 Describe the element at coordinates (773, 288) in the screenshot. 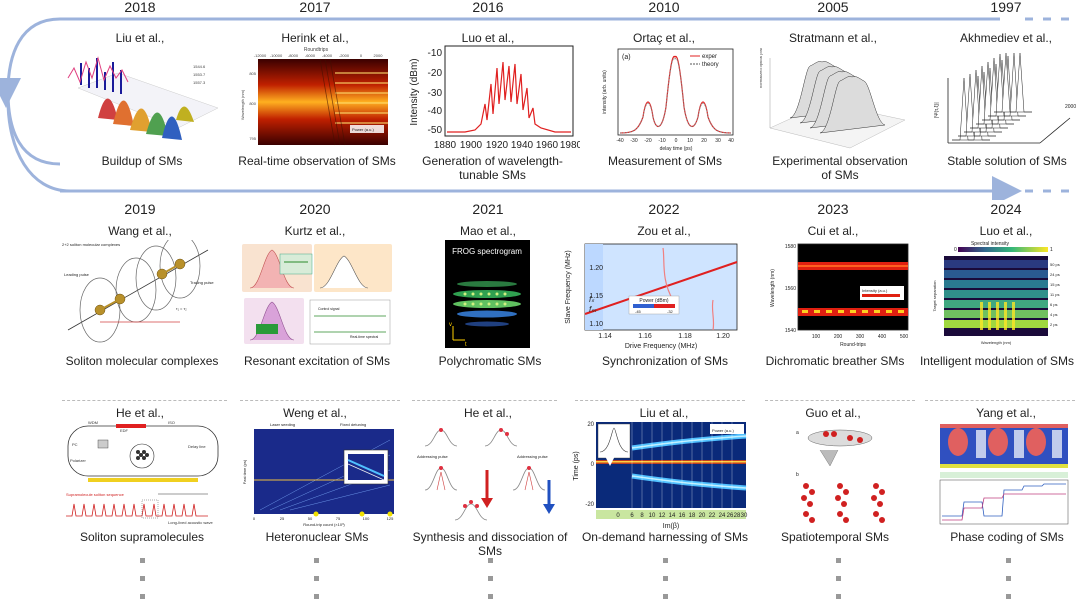

I see `cui-ylabel: Wavelength (nm)` at that location.